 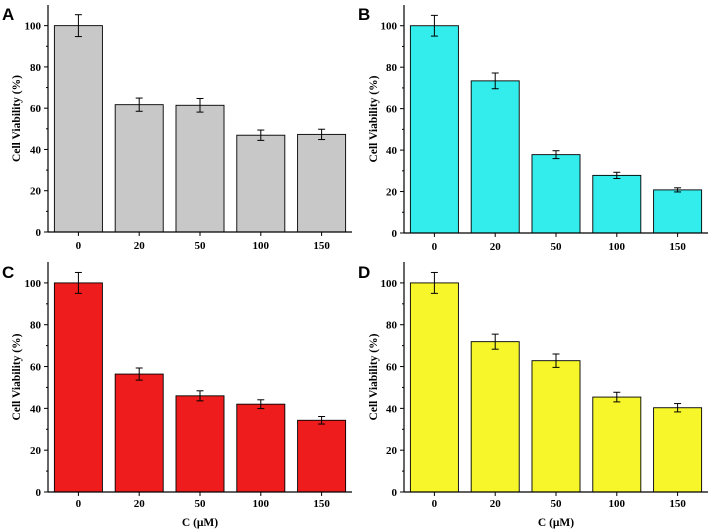 What do you see at coordinates (364, 14) in the screenshot?
I see `panel-letter: B` at bounding box center [364, 14].